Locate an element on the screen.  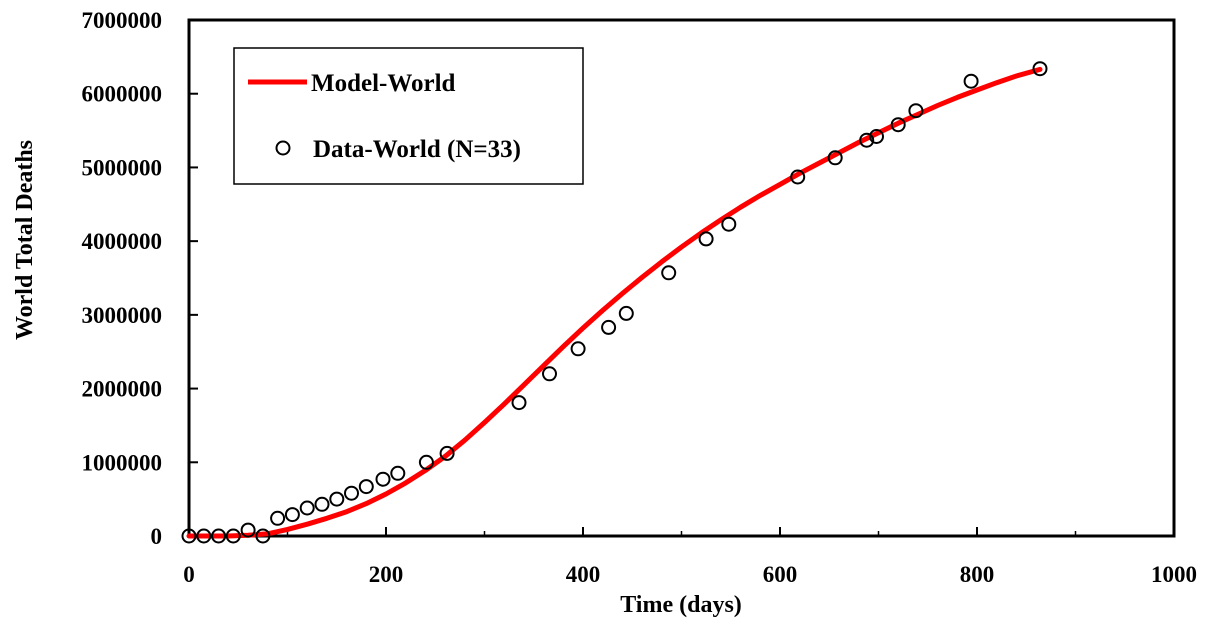
y-tick-label: 5000000 is located at coordinates (122, 167).